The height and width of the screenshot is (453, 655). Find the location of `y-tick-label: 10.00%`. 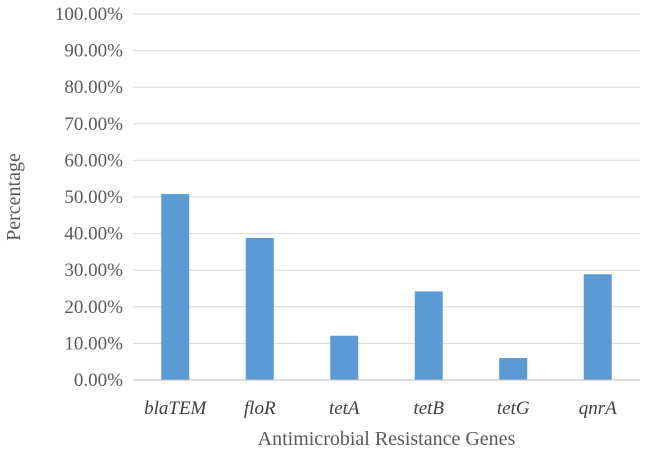

y-tick-label: 10.00% is located at coordinates (93, 343).